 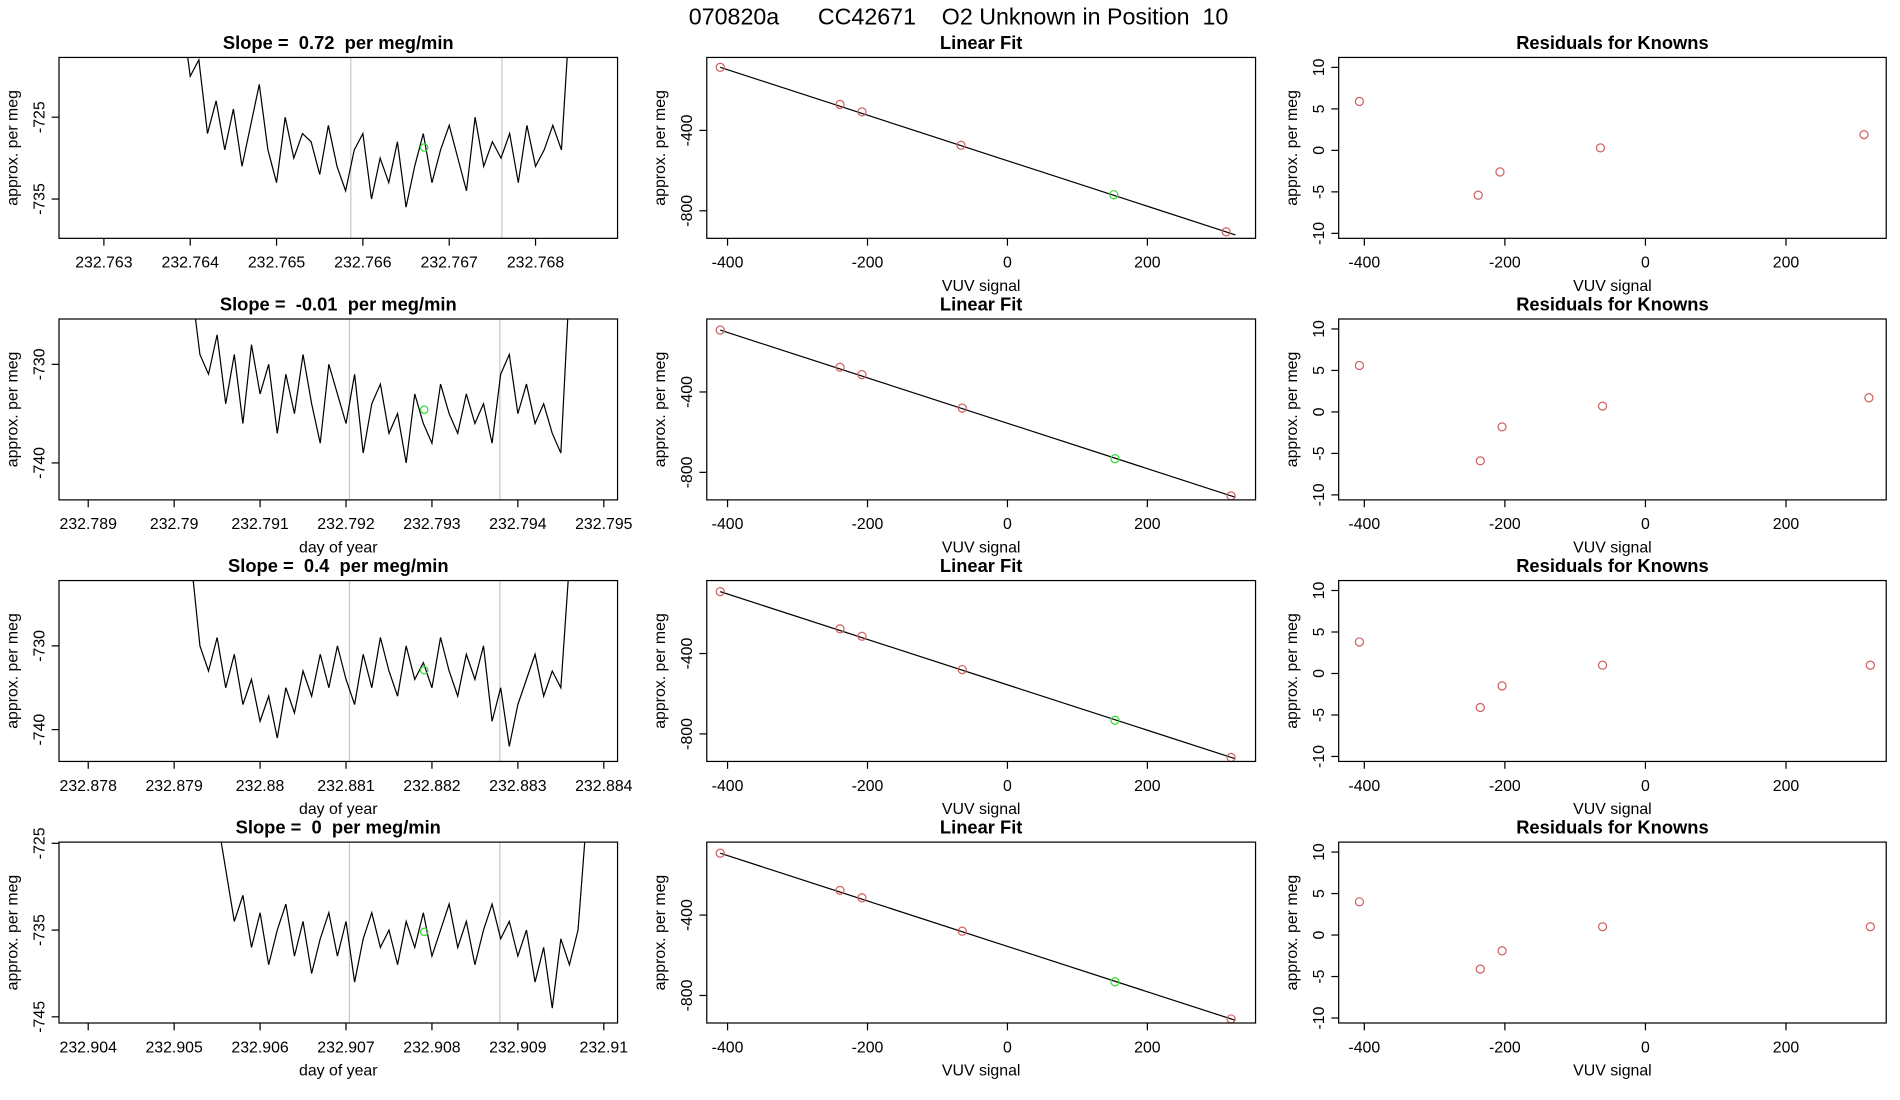 I want to click on x-tick-label: 232.763, so click(x=104, y=263).